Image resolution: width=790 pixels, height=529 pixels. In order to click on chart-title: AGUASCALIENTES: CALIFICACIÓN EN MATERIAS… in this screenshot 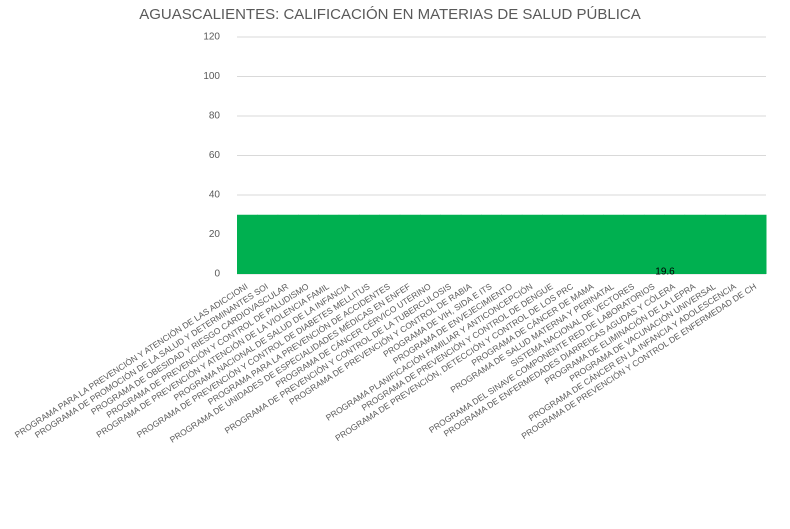, I will do `click(390, 14)`.